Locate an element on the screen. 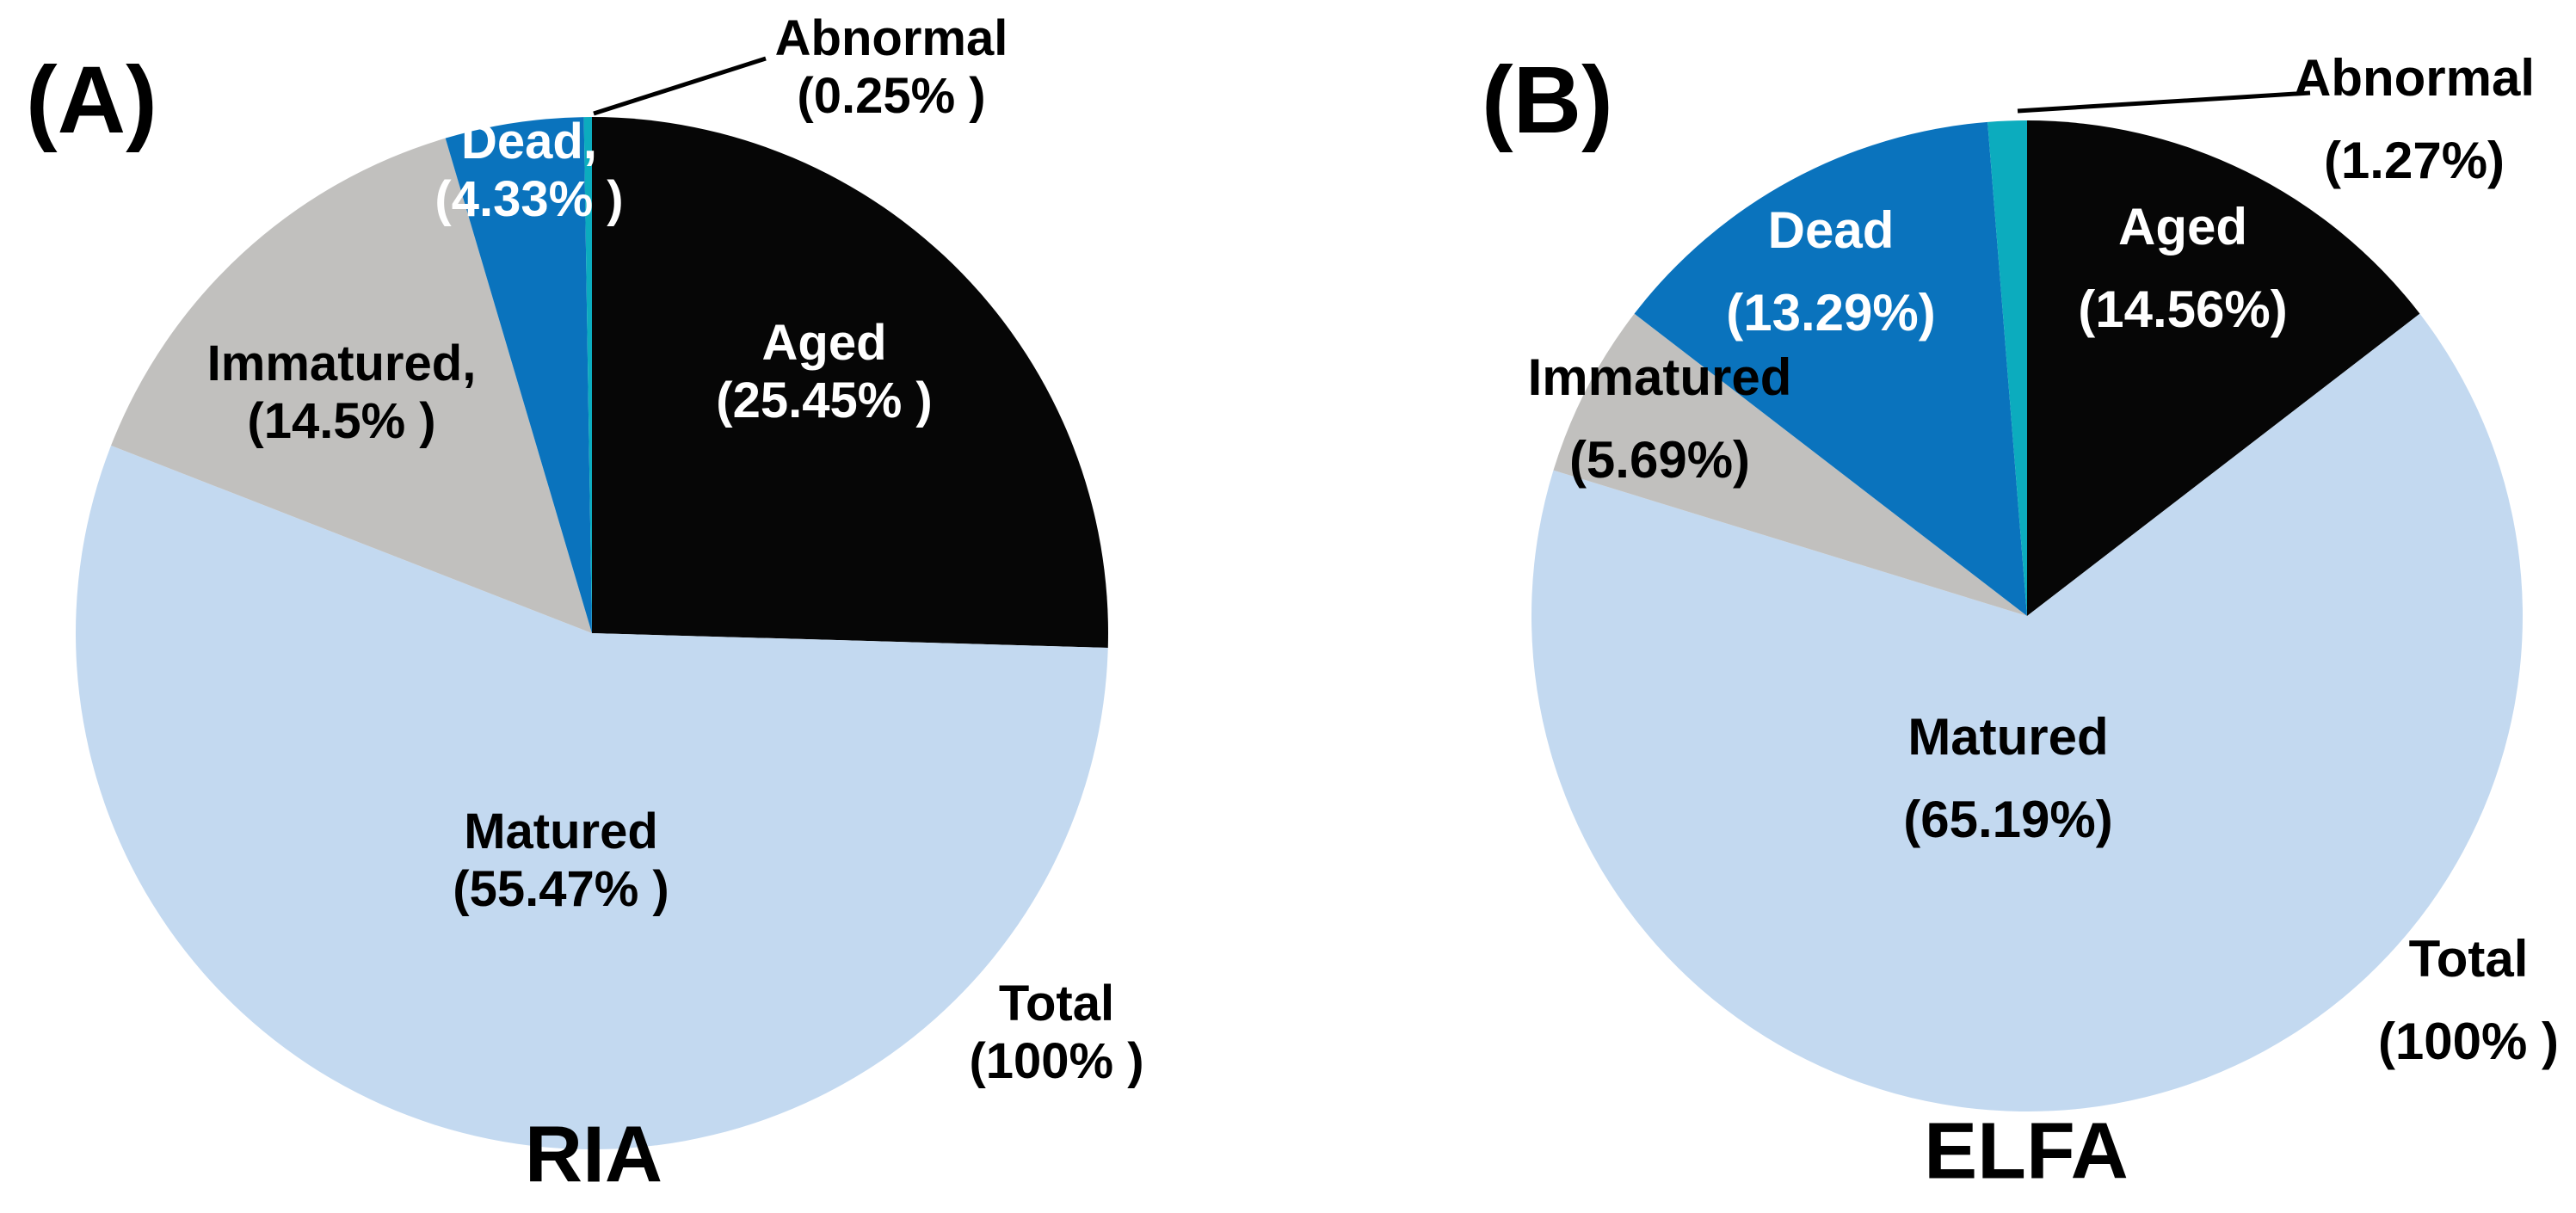 The height and width of the screenshot is (1213, 2576). slice-label-abnormal: Abnormal (0.25% ) is located at coordinates (892, 67).